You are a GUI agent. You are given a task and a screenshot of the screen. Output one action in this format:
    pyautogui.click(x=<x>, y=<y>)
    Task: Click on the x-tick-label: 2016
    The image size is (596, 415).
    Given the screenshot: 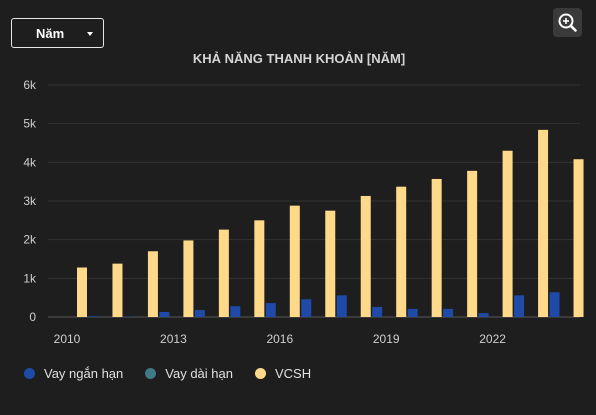 What is the action you would take?
    pyautogui.click(x=279, y=339)
    